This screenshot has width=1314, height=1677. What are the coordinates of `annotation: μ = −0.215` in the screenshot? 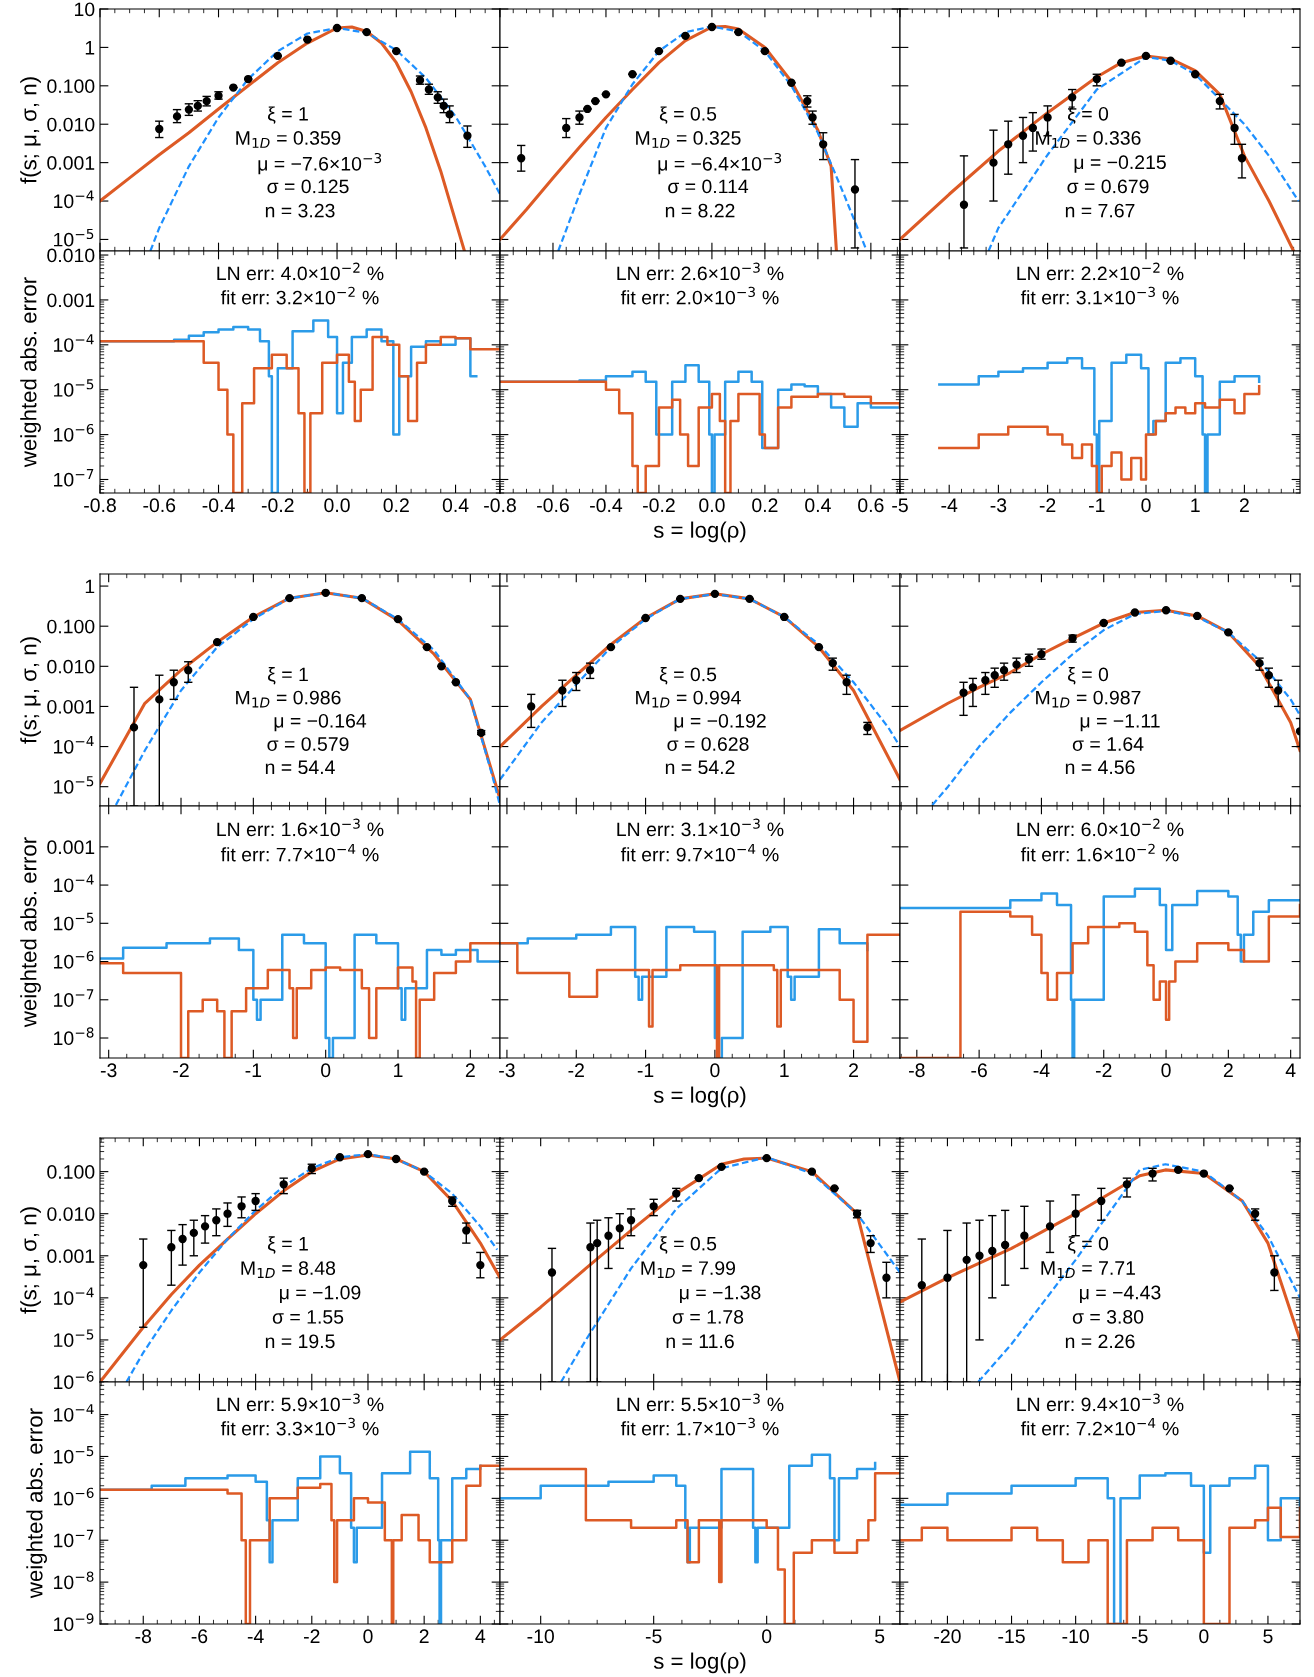 It's located at (1120, 164).